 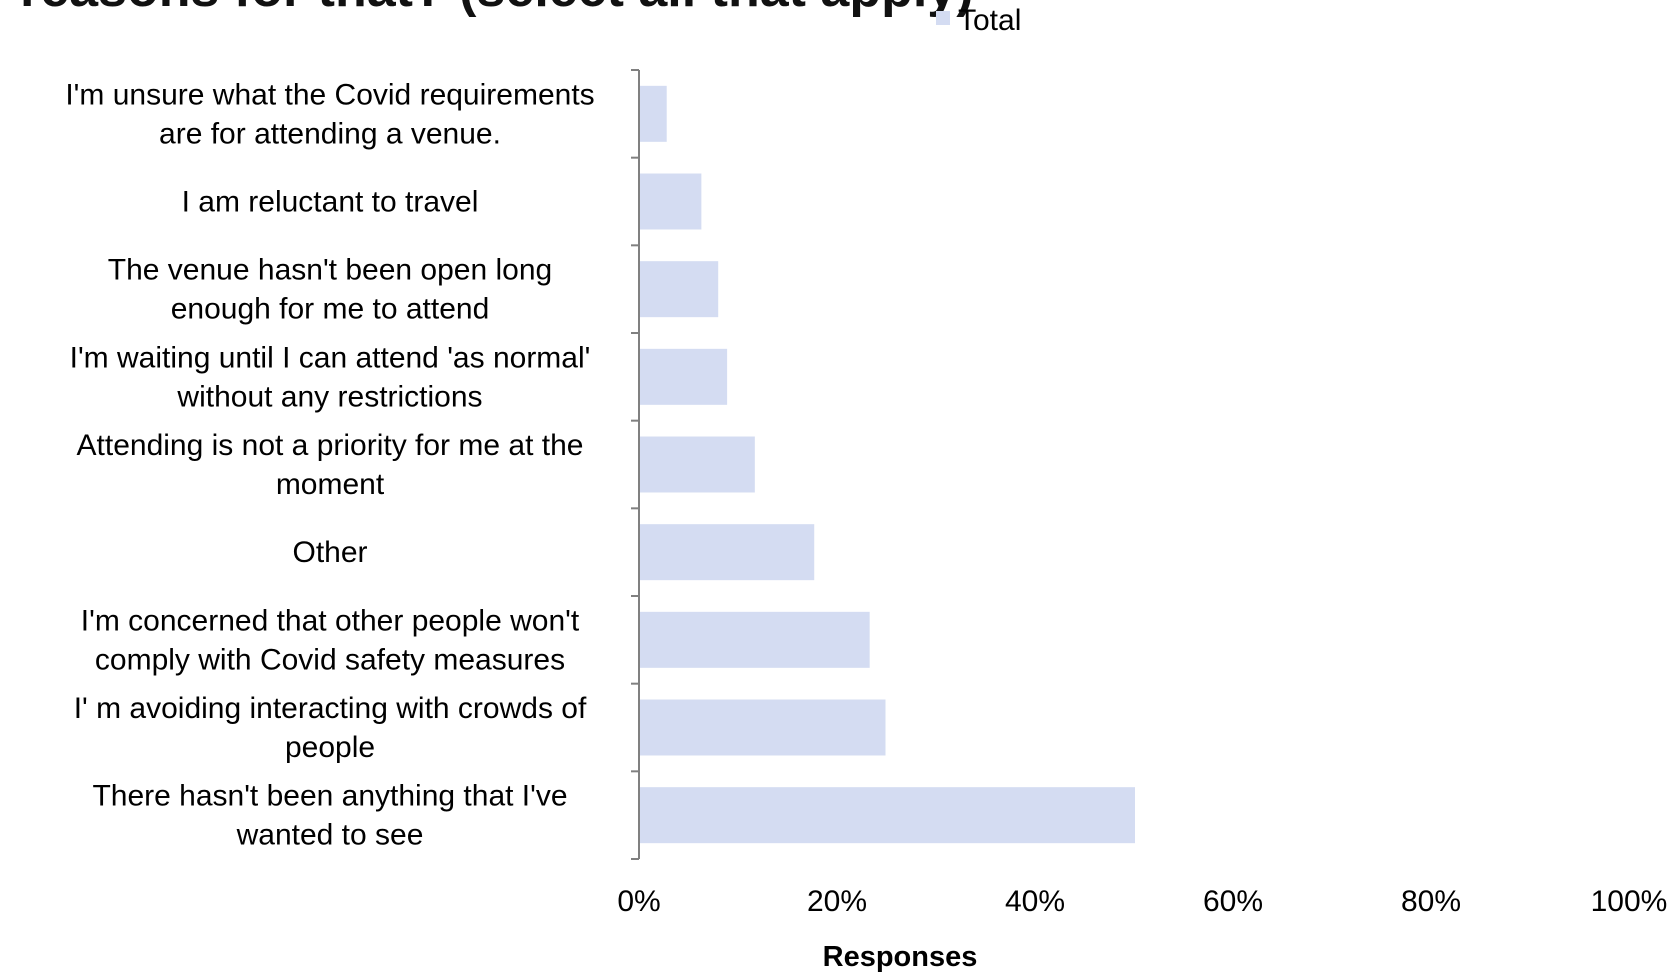 What do you see at coordinates (1035, 901) in the screenshot?
I see `x-tick-label-2: 40%` at bounding box center [1035, 901].